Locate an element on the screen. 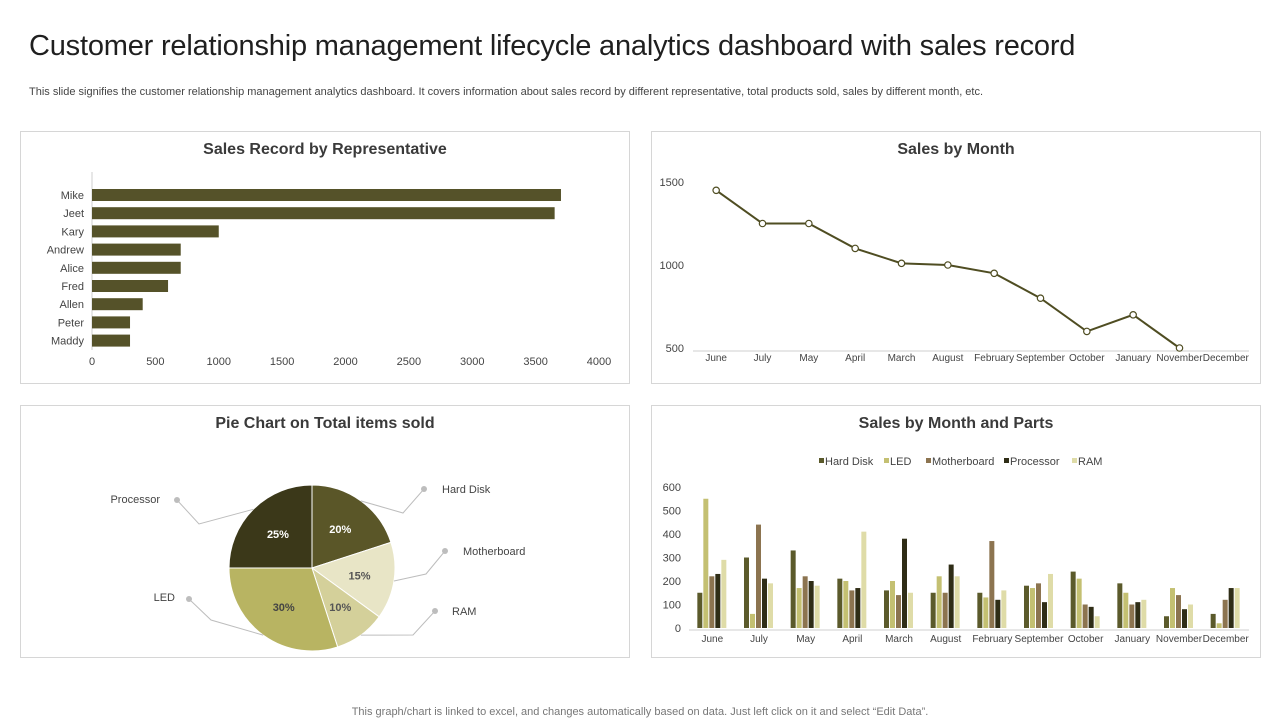 The width and height of the screenshot is (1280, 720). x-tick-label: 0 is located at coordinates (92, 362).